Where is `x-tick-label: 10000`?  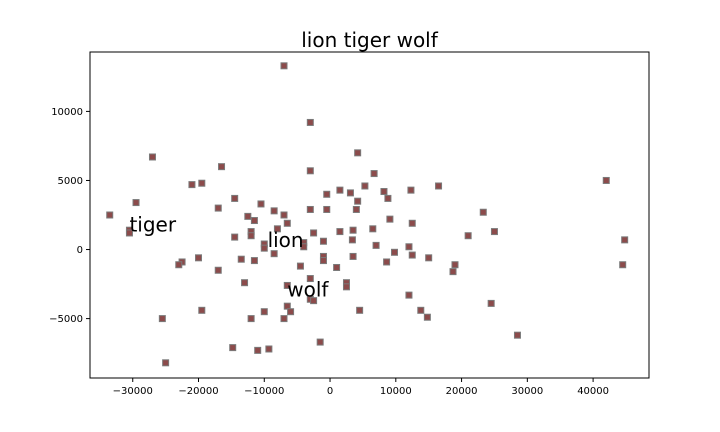
x-tick-label: 10000 is located at coordinates (396, 391).